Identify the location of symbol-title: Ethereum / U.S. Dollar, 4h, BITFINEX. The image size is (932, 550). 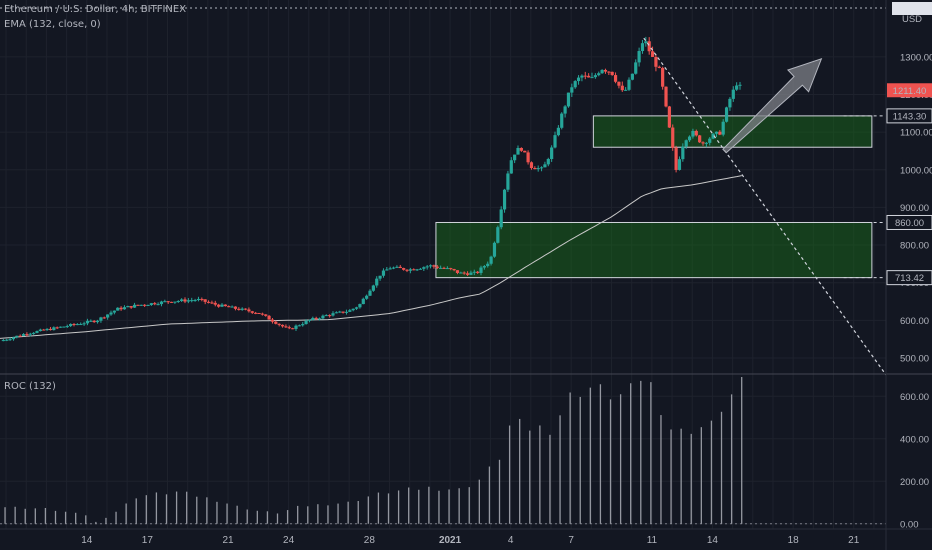
(95, 9).